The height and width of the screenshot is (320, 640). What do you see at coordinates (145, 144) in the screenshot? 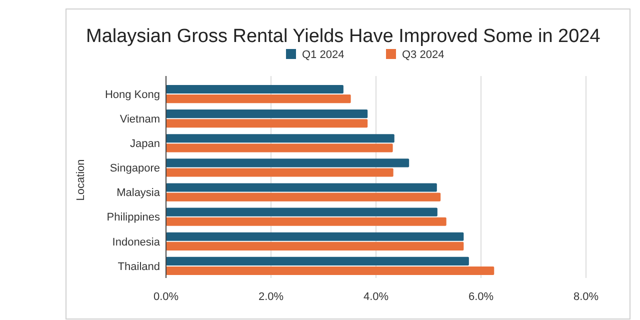
I see `y-tick-label: Japan` at bounding box center [145, 144].